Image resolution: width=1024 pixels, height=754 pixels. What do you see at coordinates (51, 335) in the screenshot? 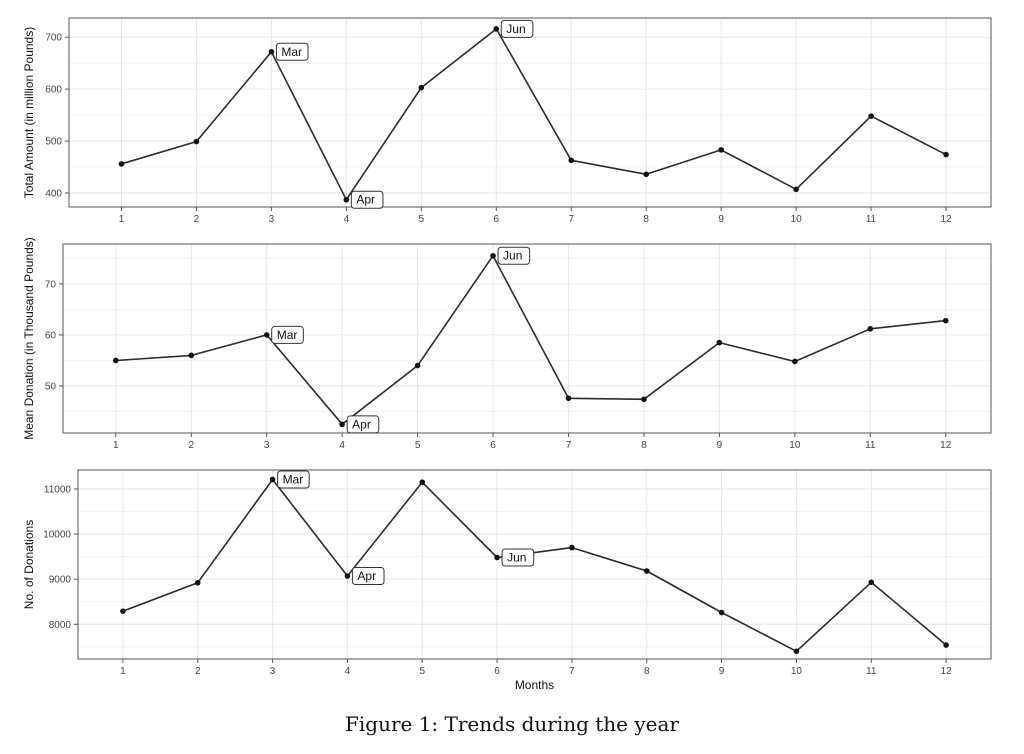
I see `y-tick-label: 60` at bounding box center [51, 335].